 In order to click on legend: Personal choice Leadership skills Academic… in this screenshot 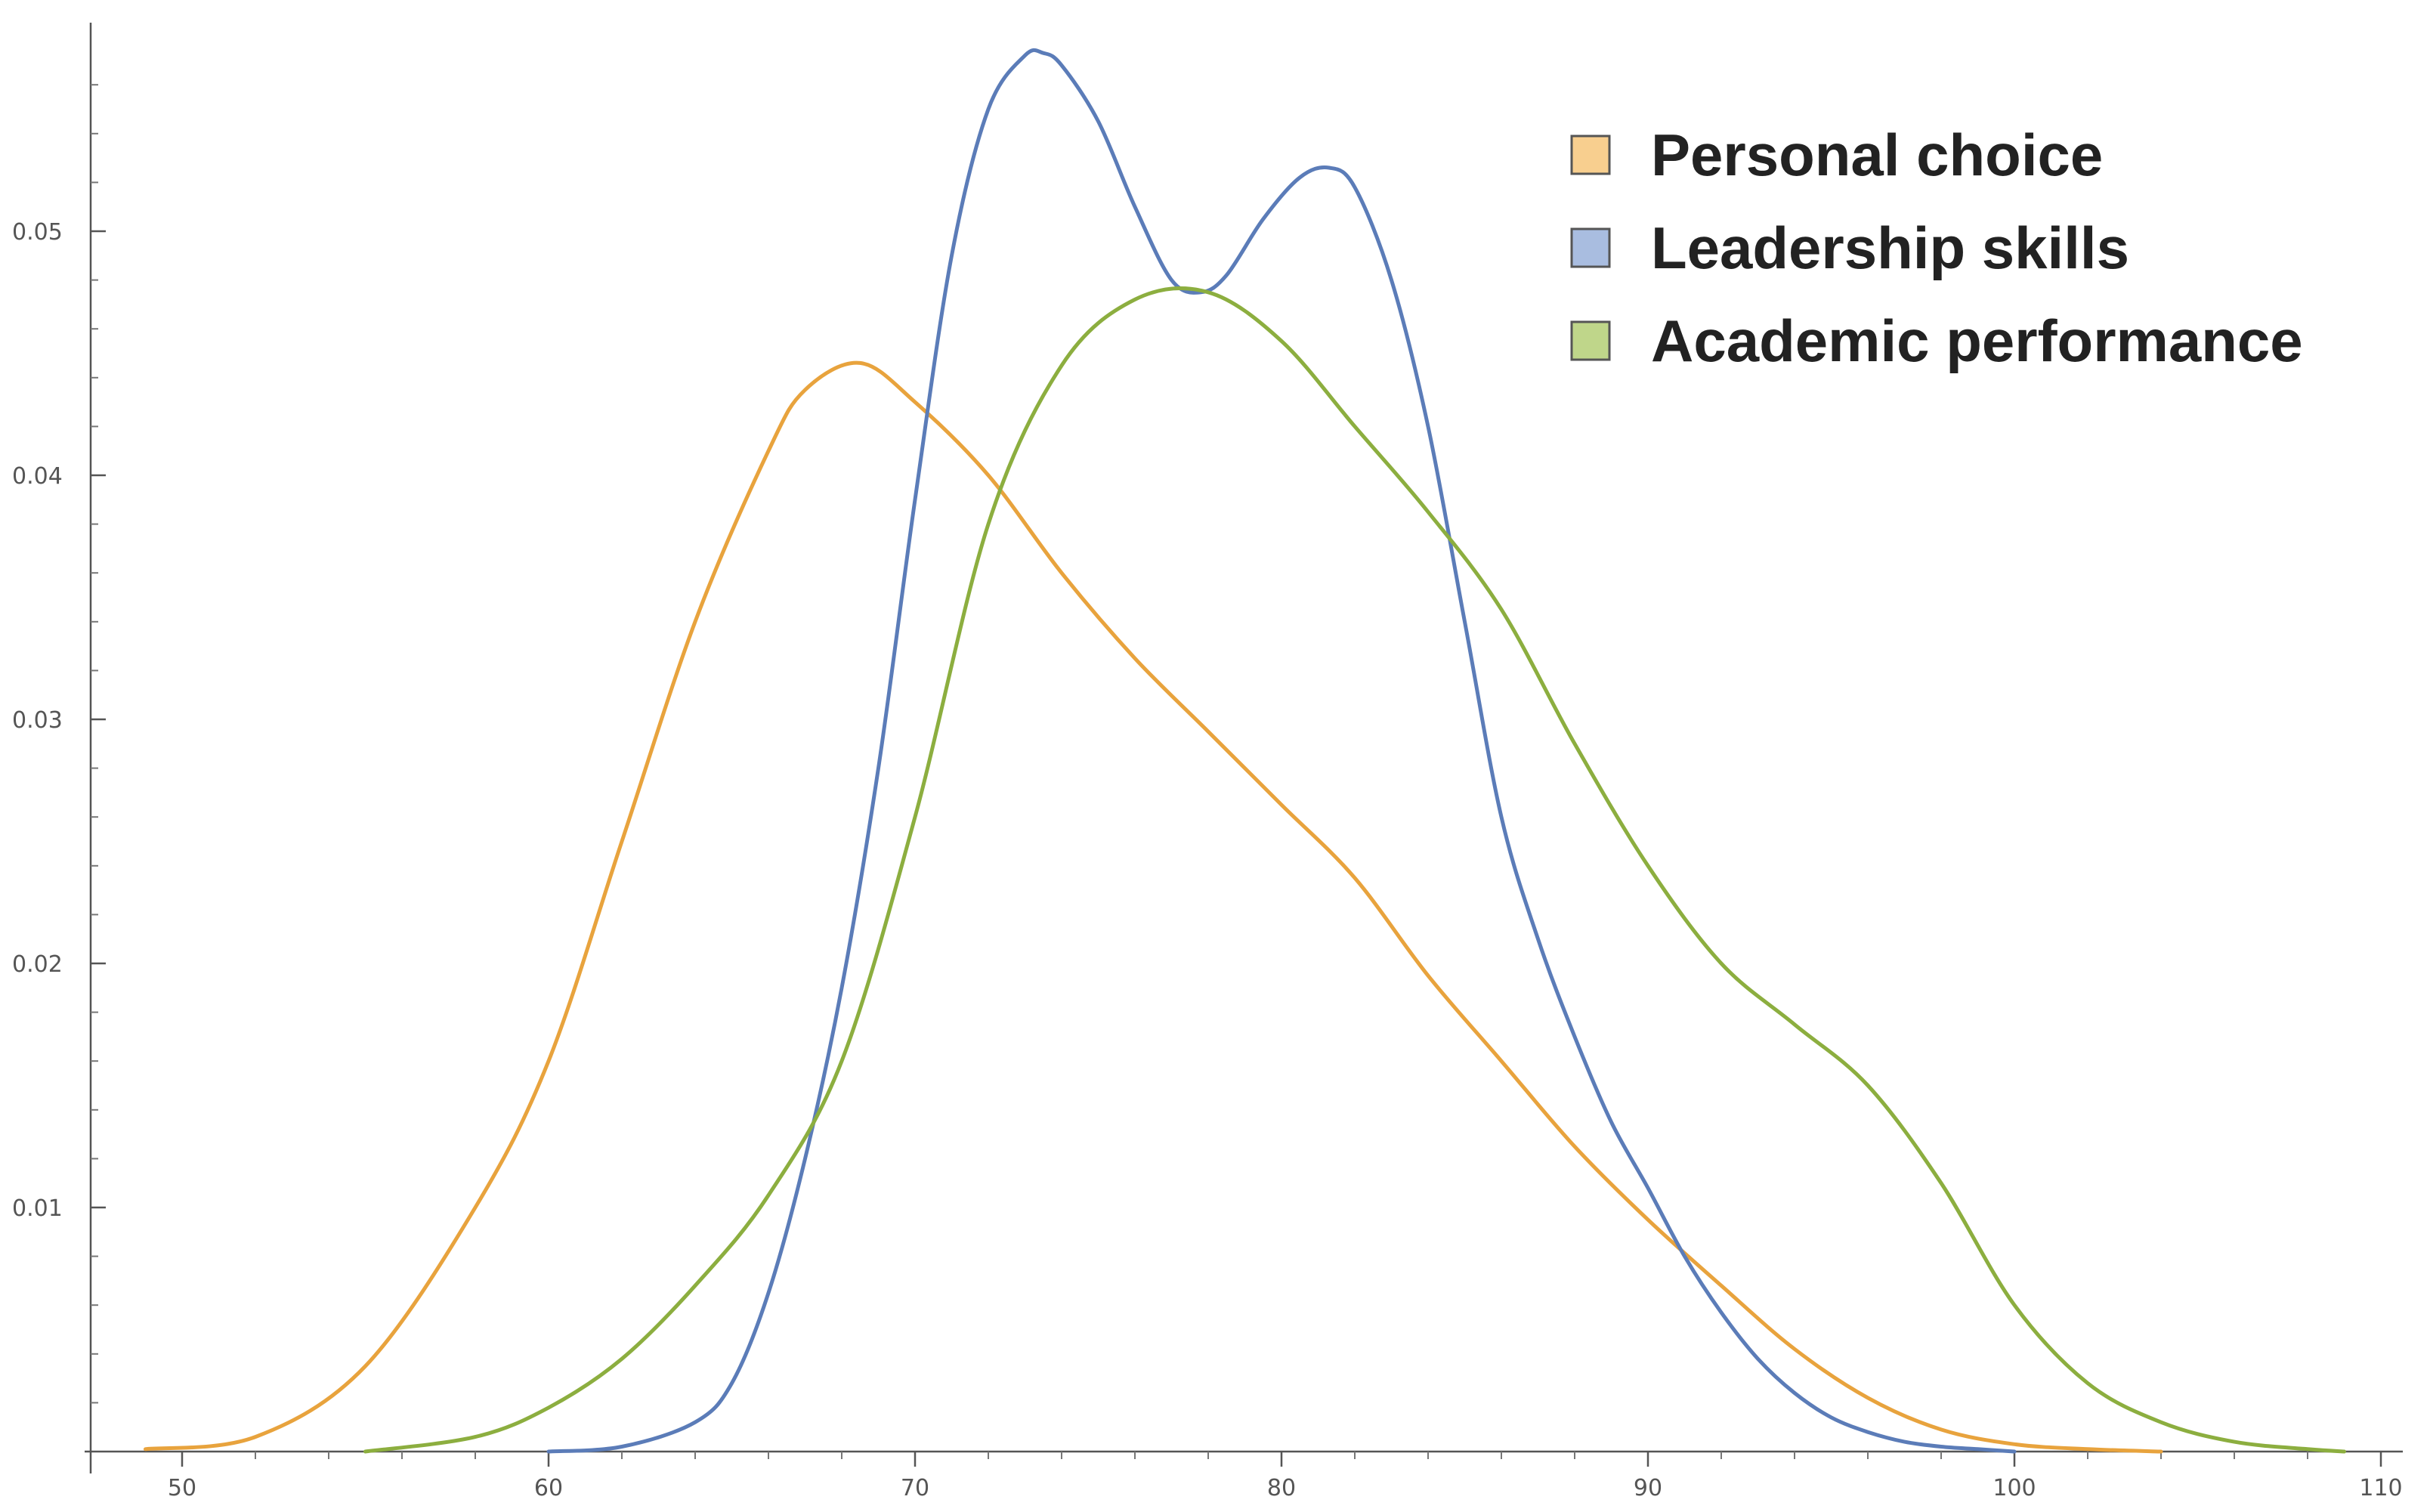, I will do `click(1936, 248)`.